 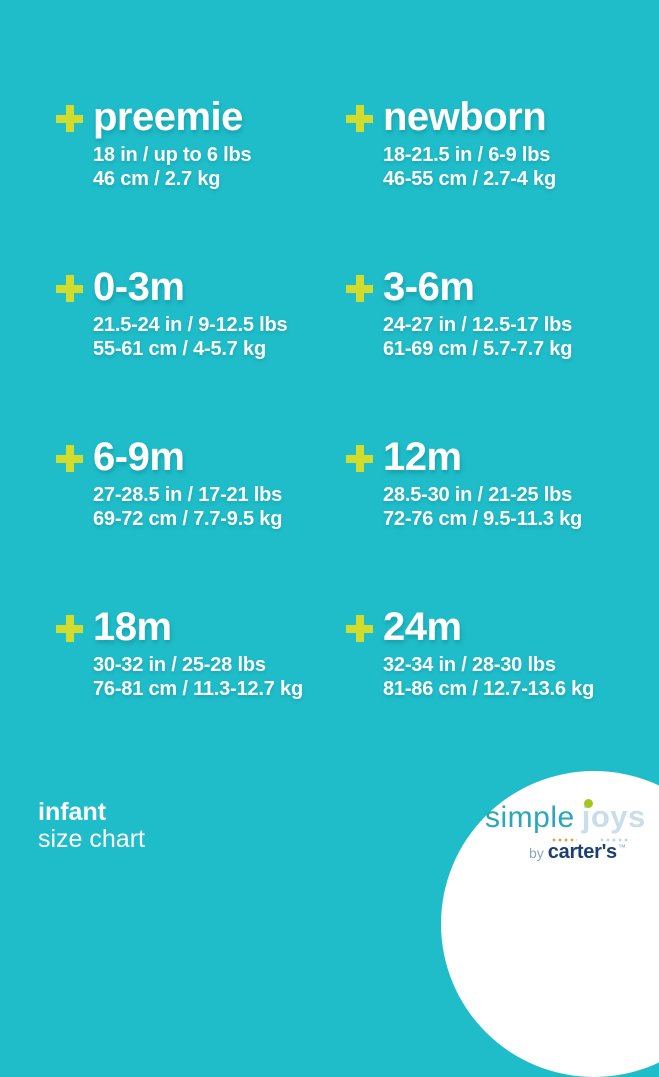 What do you see at coordinates (469, 665) in the screenshot?
I see `size-imperial: 32-34 in / 28-30 lbs` at bounding box center [469, 665].